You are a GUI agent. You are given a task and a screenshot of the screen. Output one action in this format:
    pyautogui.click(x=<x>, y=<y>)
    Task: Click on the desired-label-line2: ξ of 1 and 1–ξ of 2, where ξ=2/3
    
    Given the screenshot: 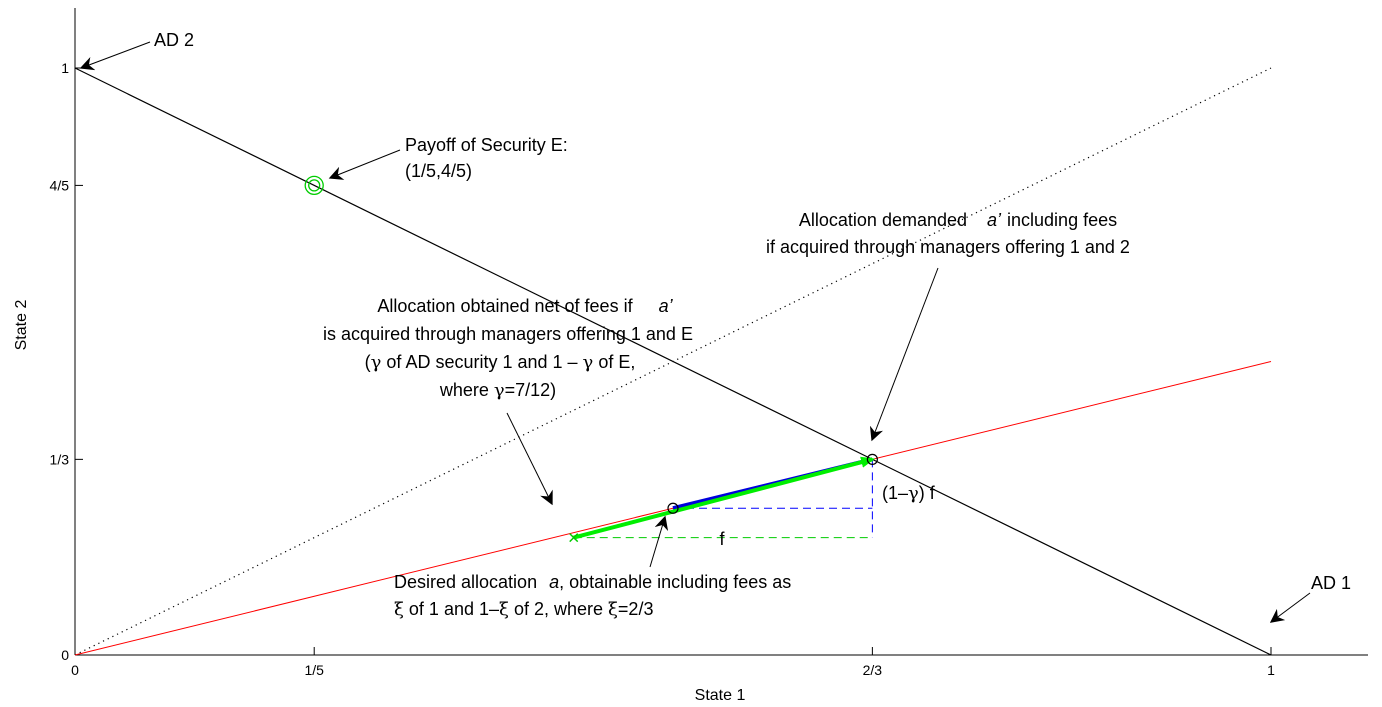 What is the action you would take?
    pyautogui.click(x=523, y=609)
    